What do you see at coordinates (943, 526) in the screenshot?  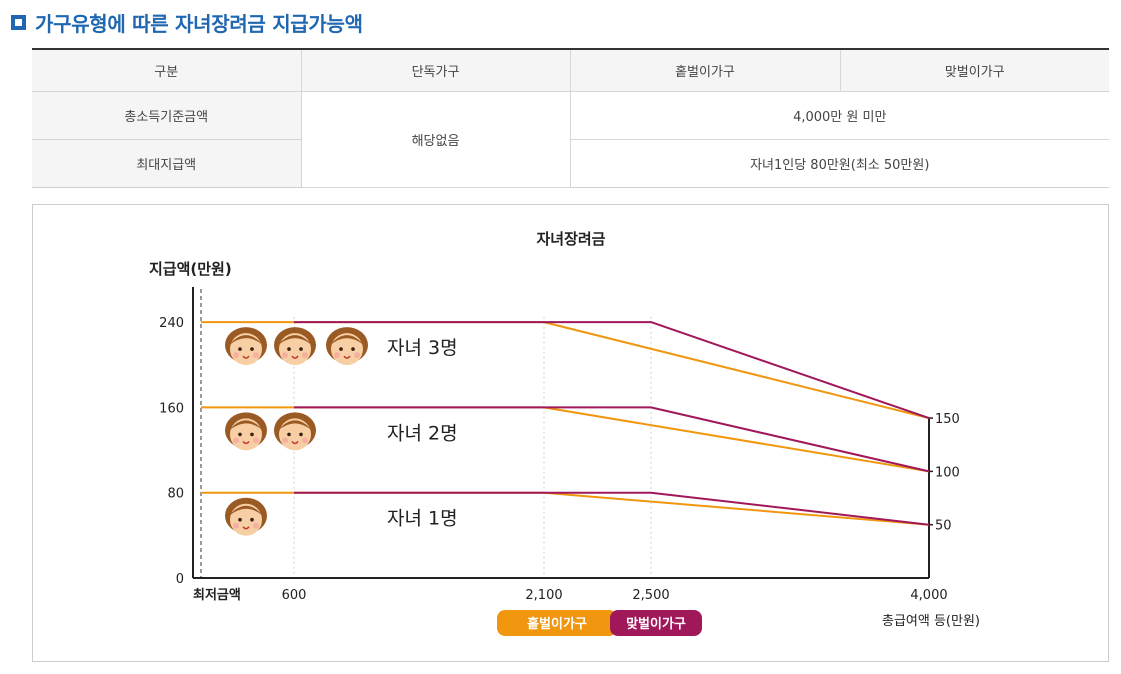 I see `right-value-label-50: 50` at bounding box center [943, 526].